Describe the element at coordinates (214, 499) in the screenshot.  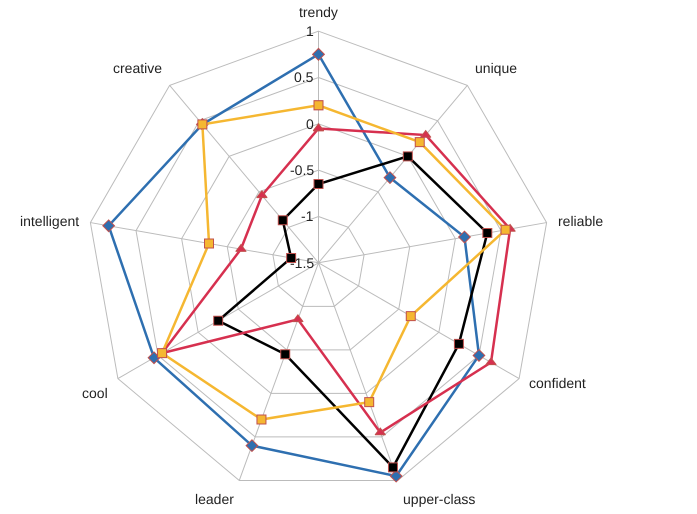
I see `spoke-label: leader` at that location.